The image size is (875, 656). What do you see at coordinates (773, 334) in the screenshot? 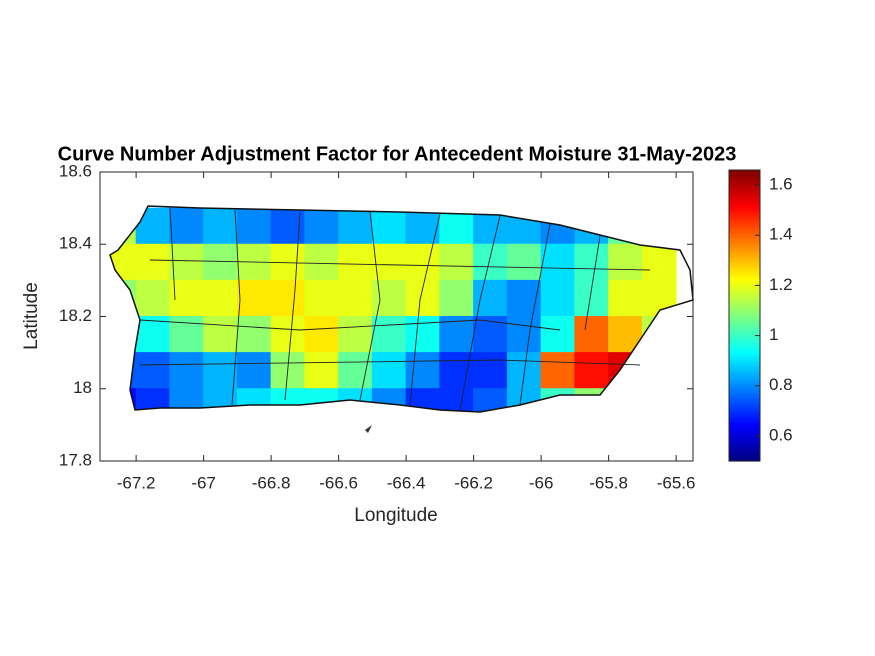
I see `colorbar-tick-label: 1` at bounding box center [773, 334].